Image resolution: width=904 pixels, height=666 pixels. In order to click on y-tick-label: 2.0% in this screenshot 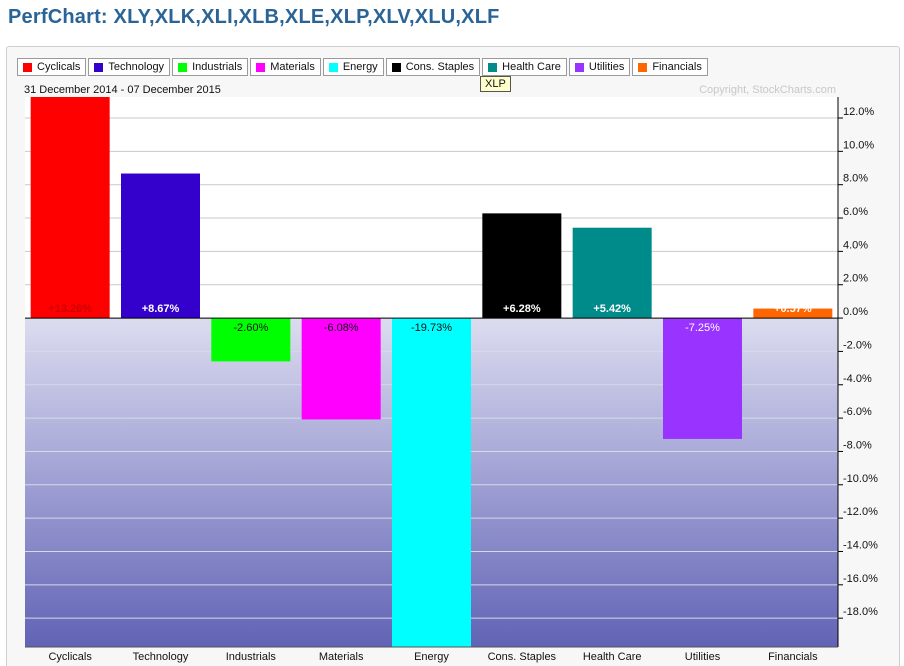, I will do `click(855, 279)`.